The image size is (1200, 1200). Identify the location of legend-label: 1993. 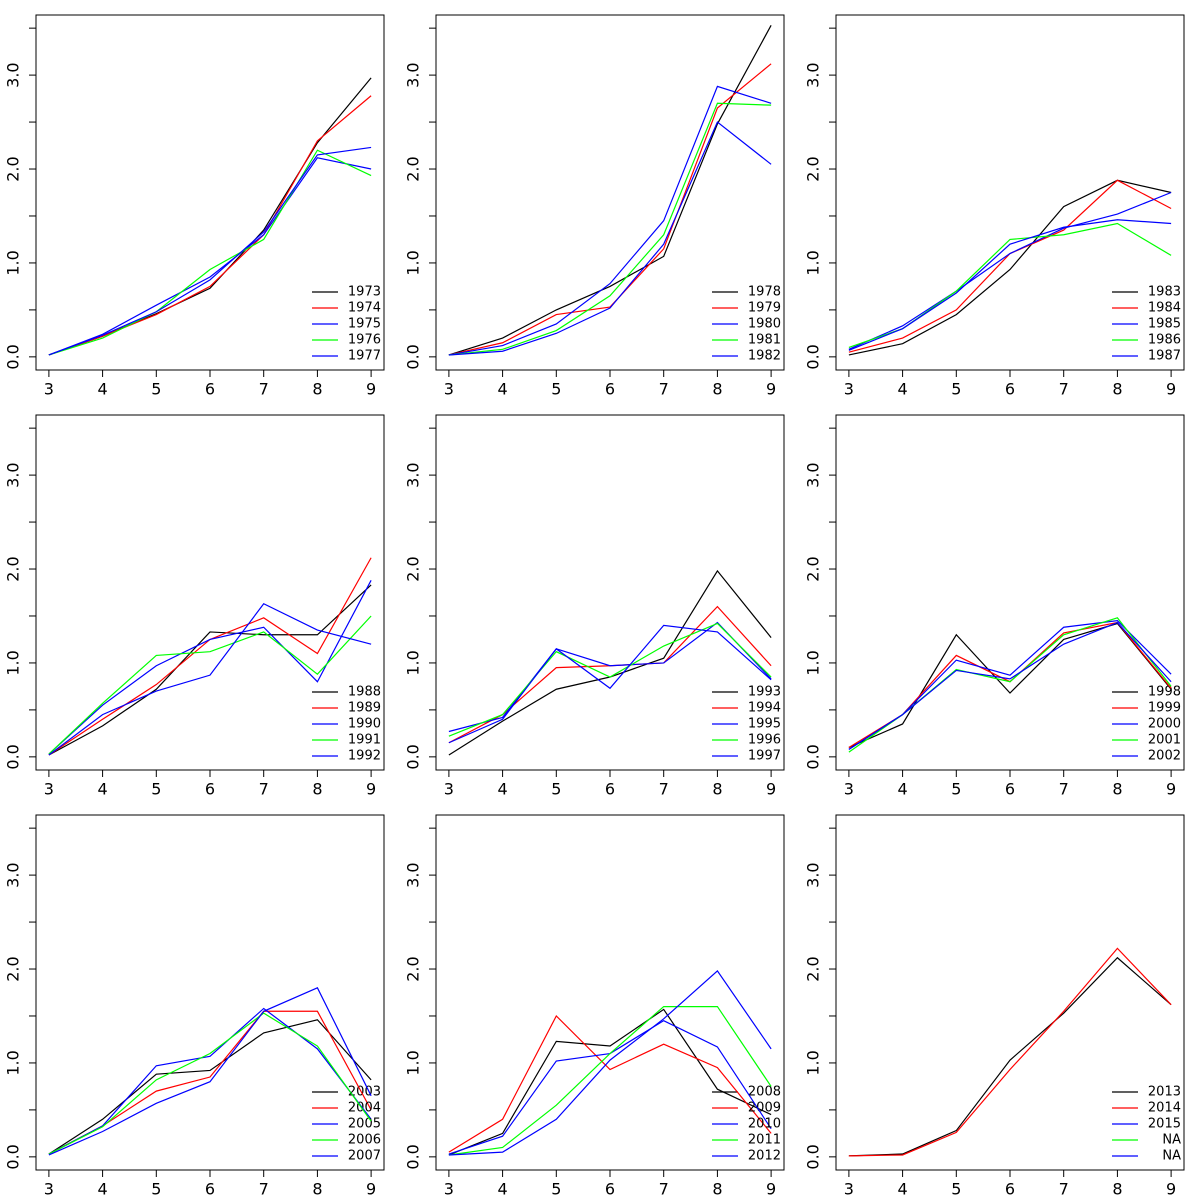
(764, 692).